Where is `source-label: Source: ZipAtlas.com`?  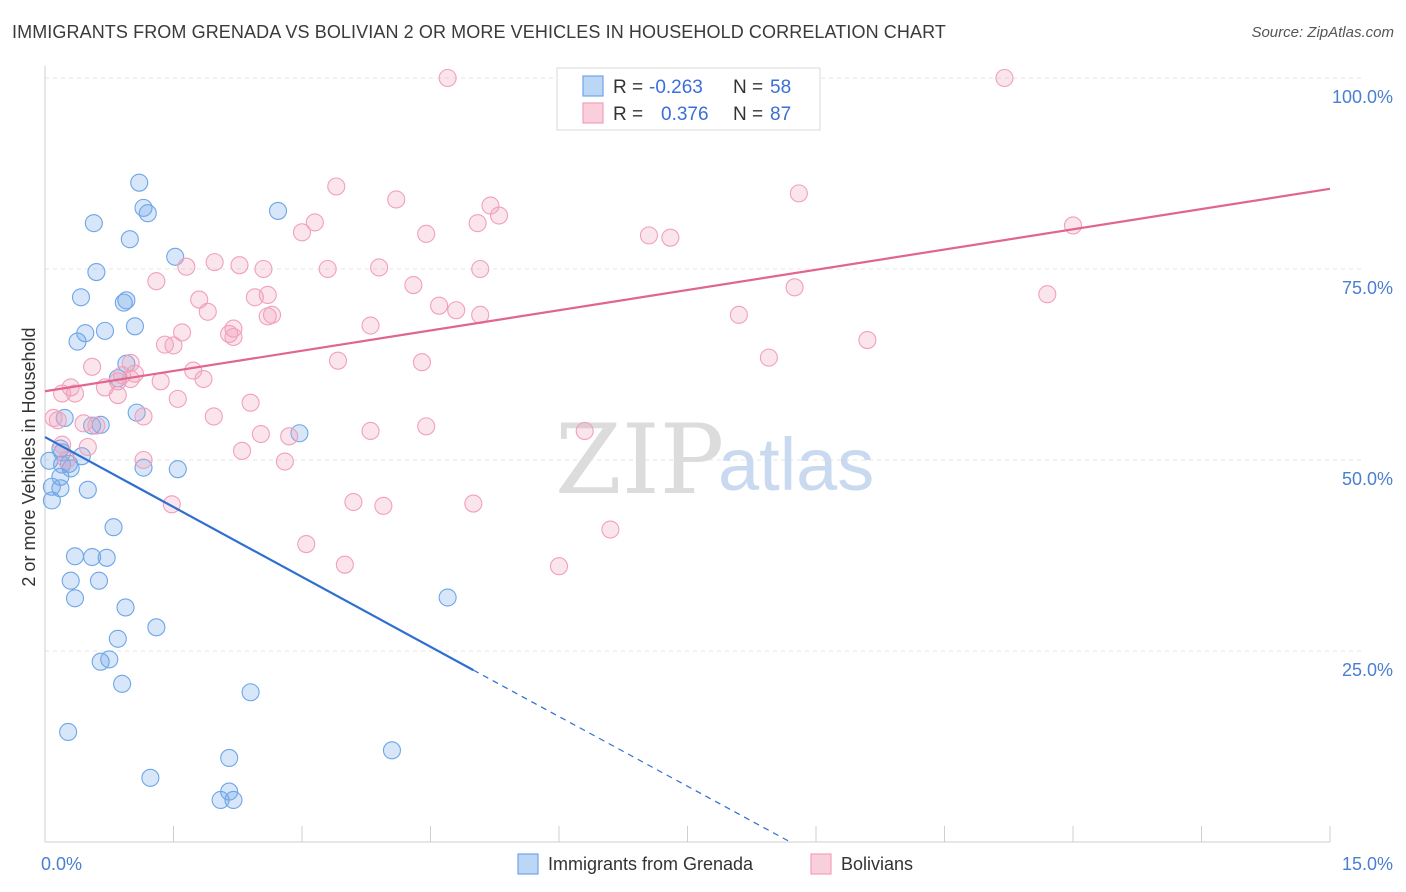
source-label: Source: ZipAtlas.com is located at coordinates (1322, 32).